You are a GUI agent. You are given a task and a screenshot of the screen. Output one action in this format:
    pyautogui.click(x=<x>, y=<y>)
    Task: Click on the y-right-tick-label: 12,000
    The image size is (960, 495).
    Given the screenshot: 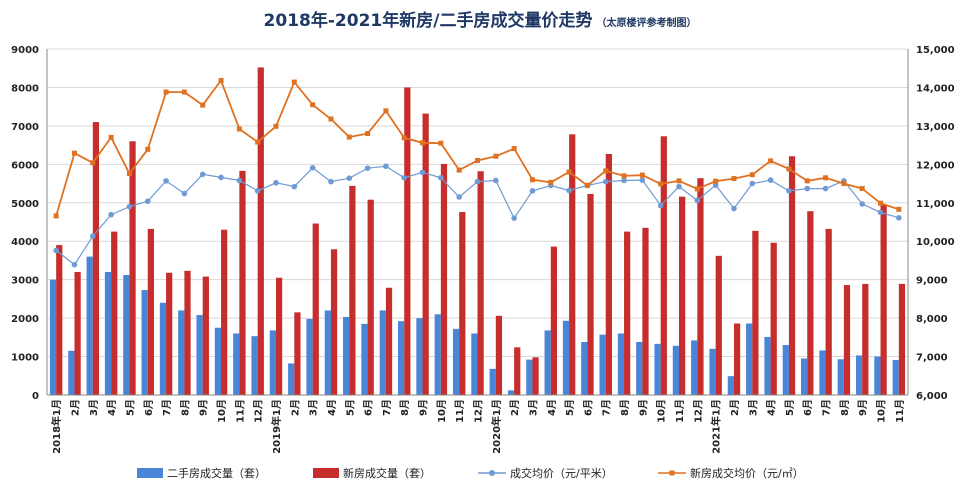 What is the action you would take?
    pyautogui.click(x=935, y=165)
    